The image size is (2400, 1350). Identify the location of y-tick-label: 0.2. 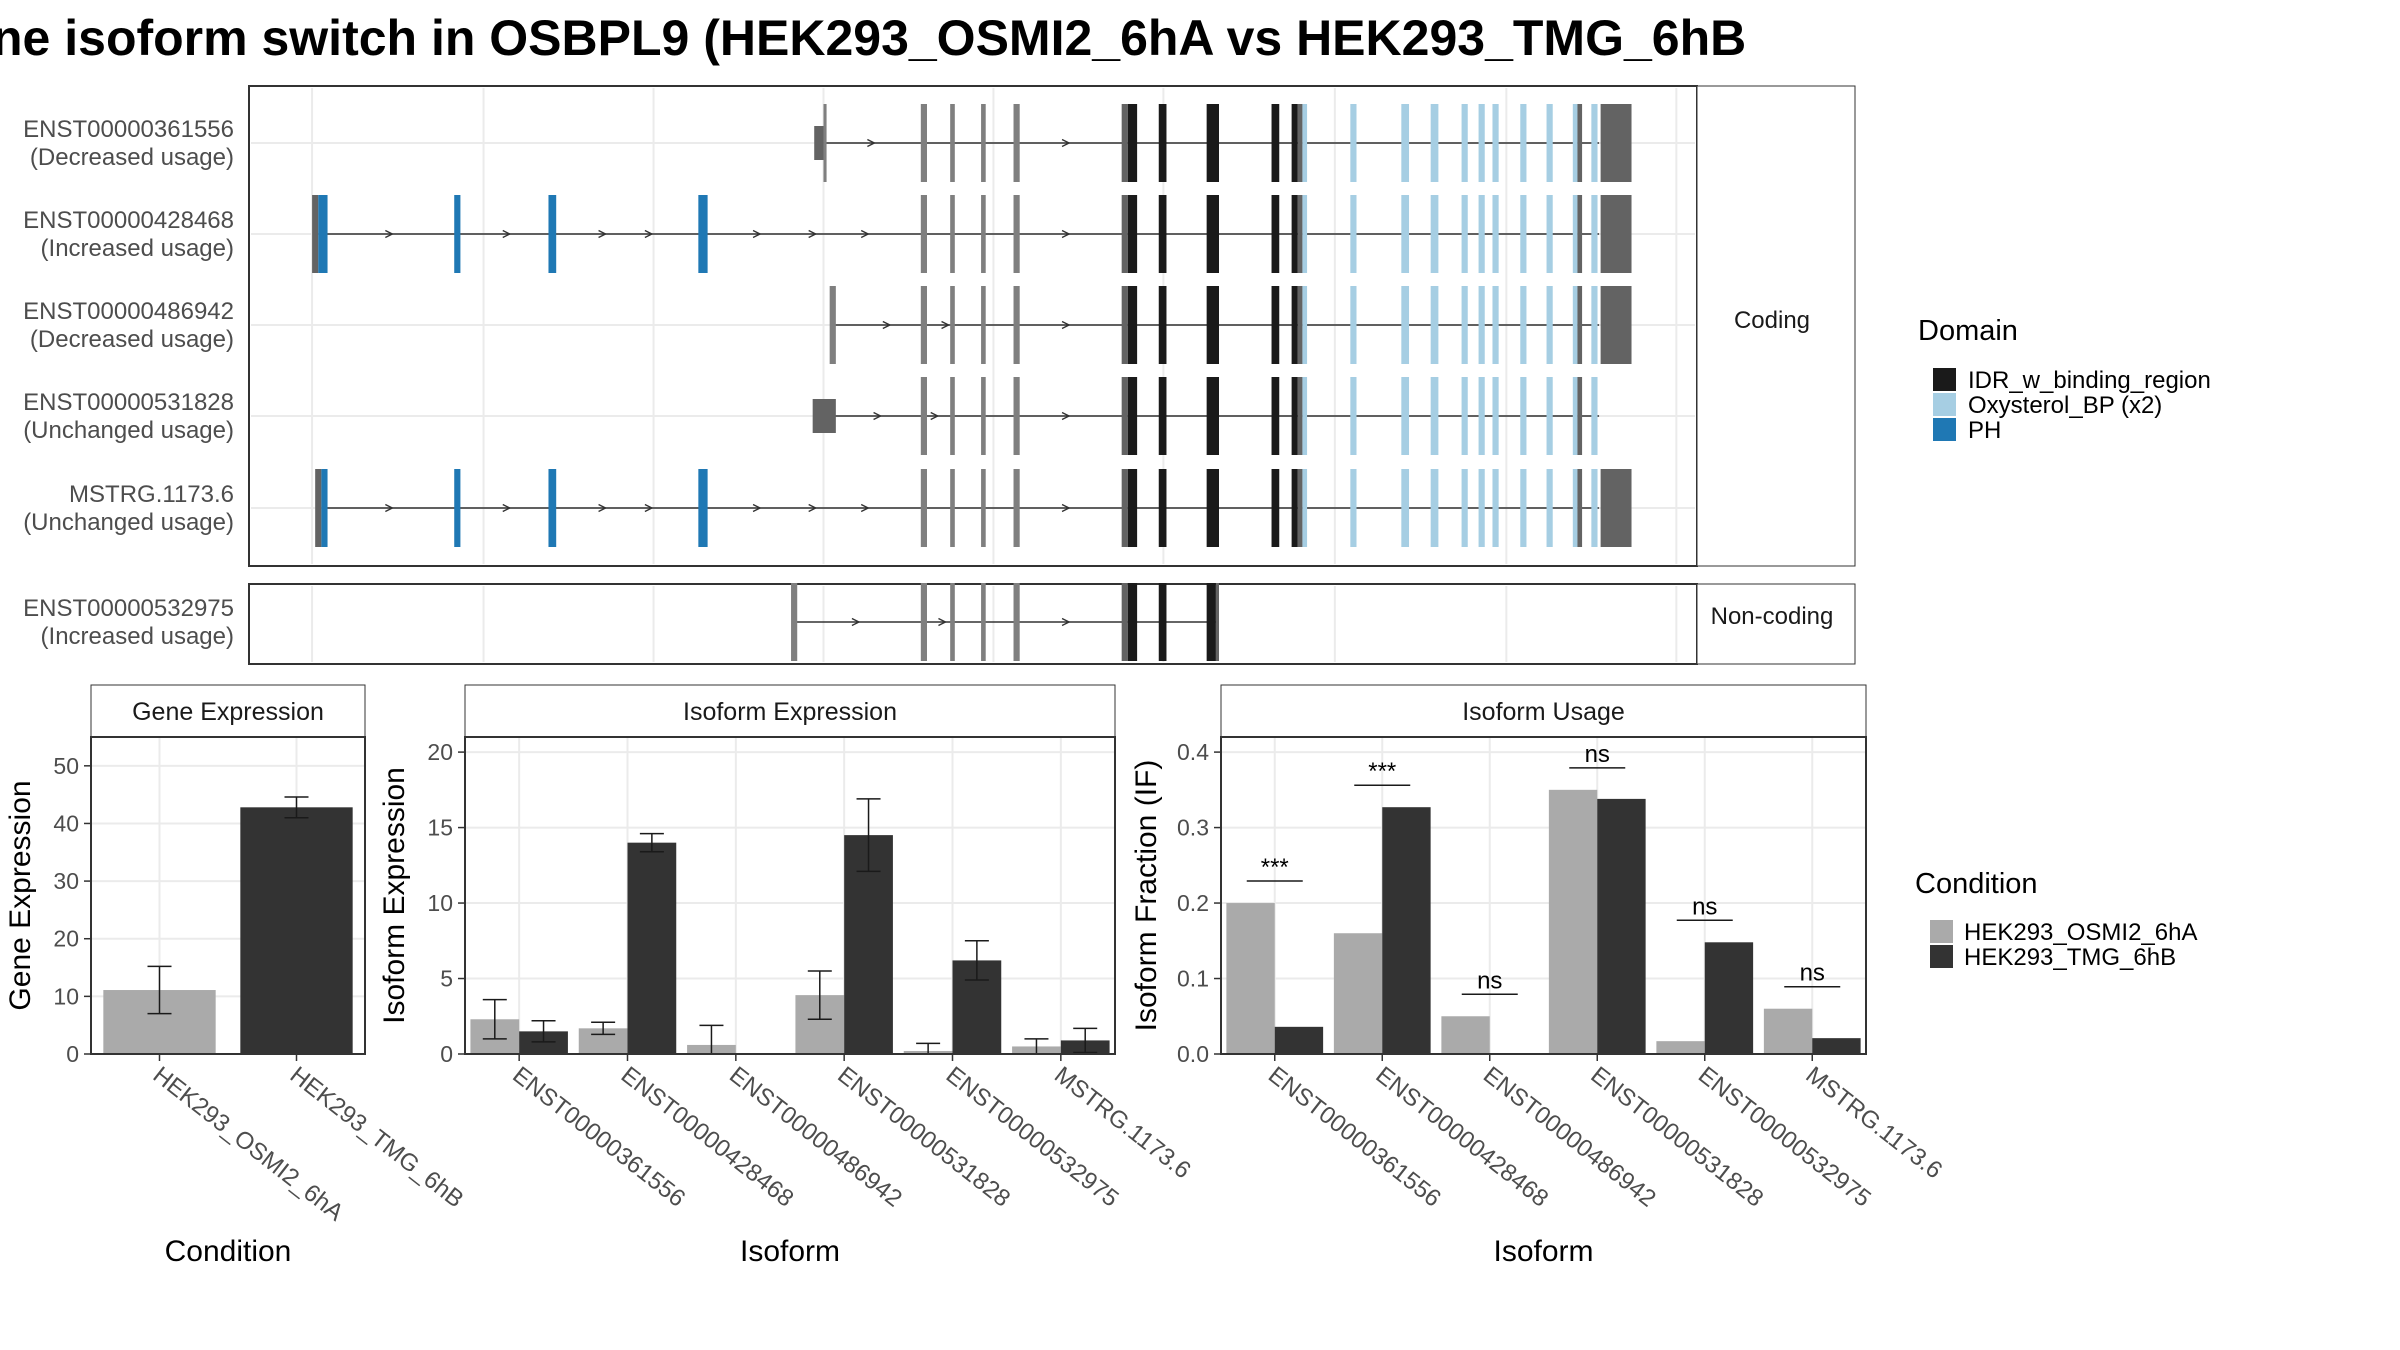
(1193, 903).